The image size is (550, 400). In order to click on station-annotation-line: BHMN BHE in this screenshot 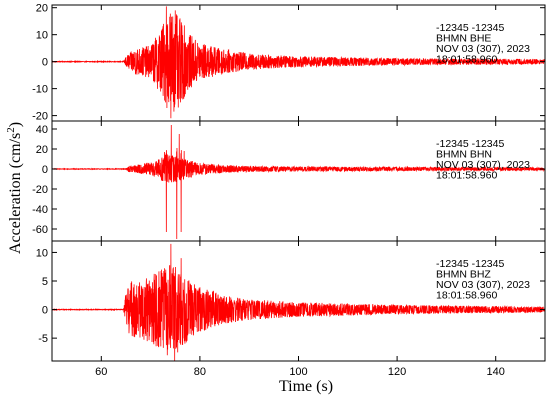, I will do `click(463, 39)`.